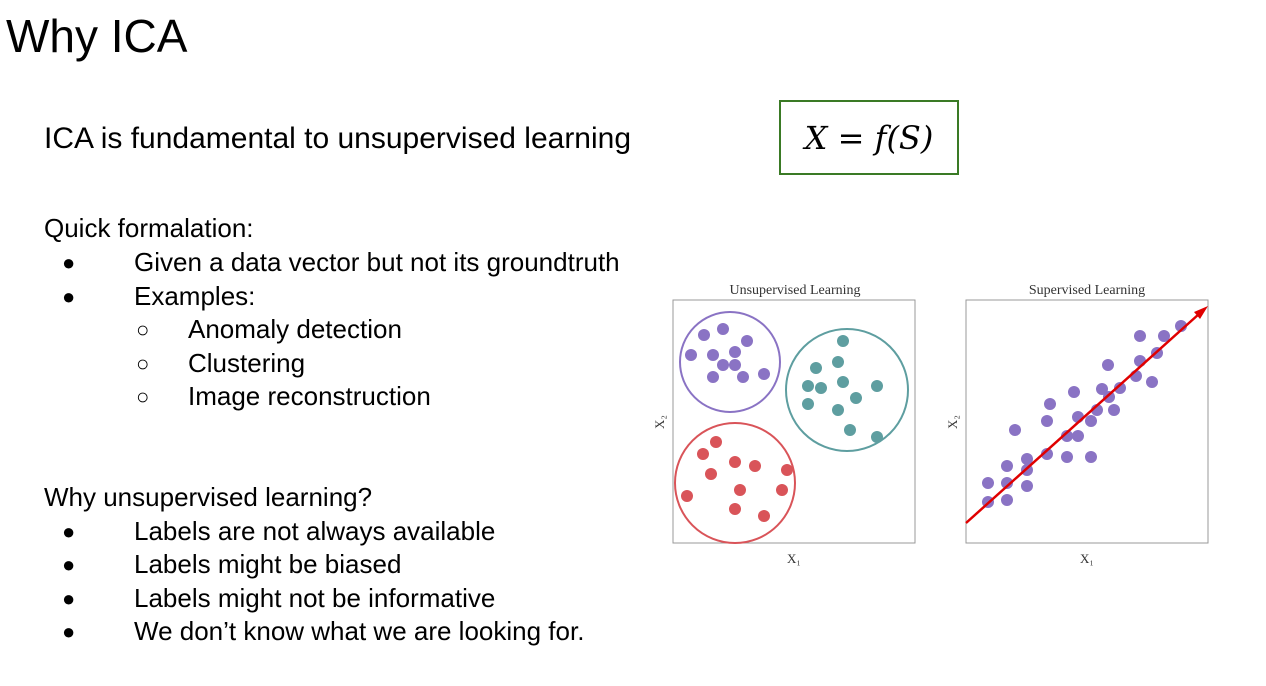 This screenshot has width=1266, height=686. I want to click on sub-list-item: ○ Anomaly detection, so click(269, 329).